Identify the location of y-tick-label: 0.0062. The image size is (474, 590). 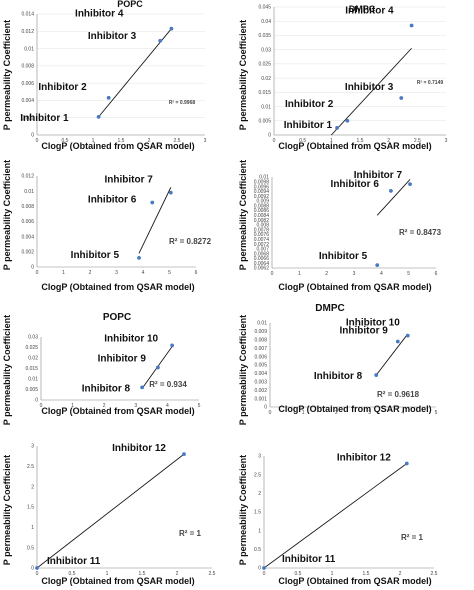
(262, 269).